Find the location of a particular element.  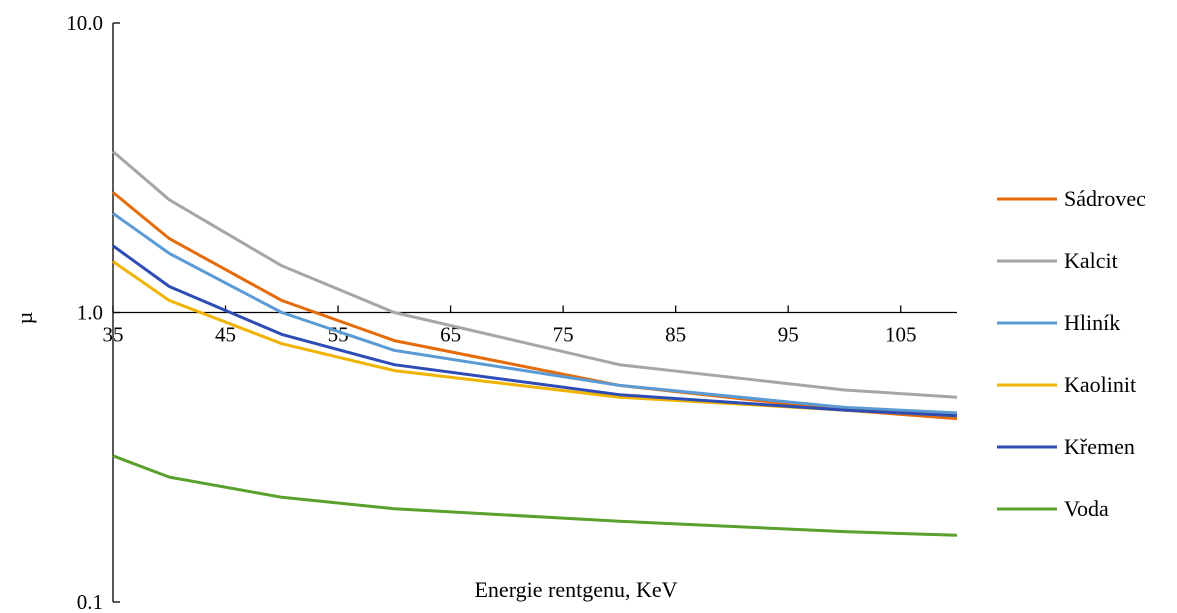

x-tick-label: 65 is located at coordinates (450, 335).